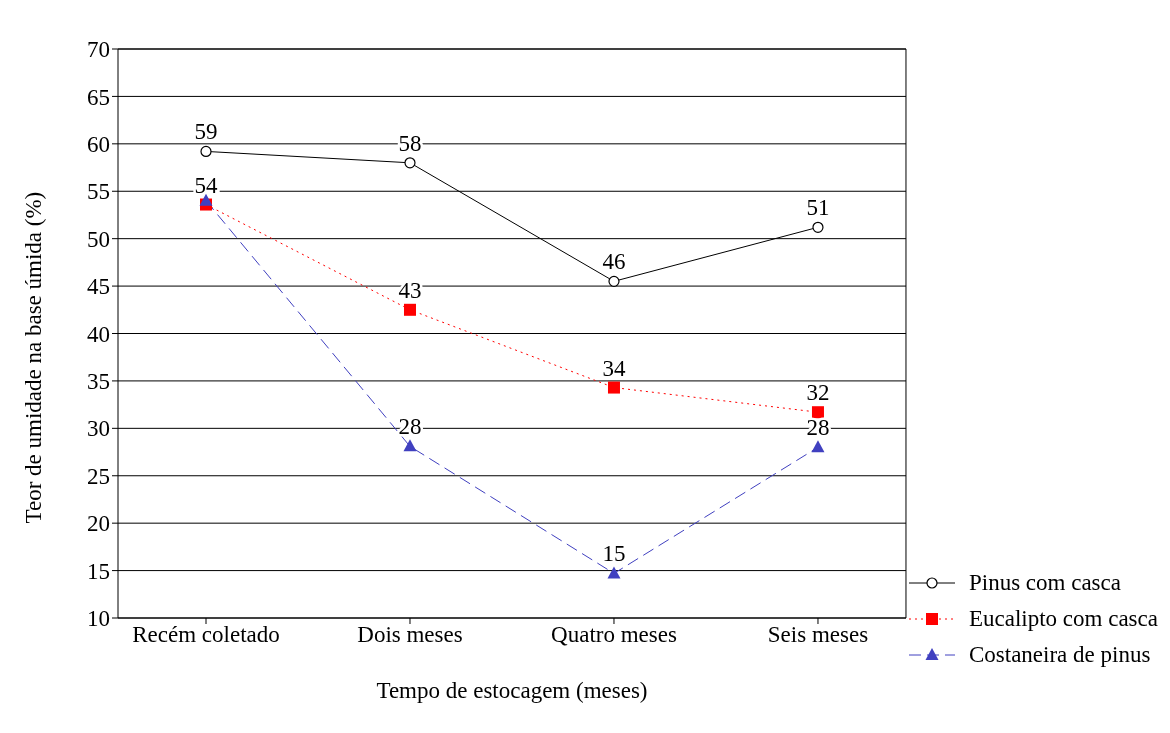  Describe the element at coordinates (512, 690) in the screenshot. I see `x-axis-title: Tempo de estocagem (meses)` at that location.